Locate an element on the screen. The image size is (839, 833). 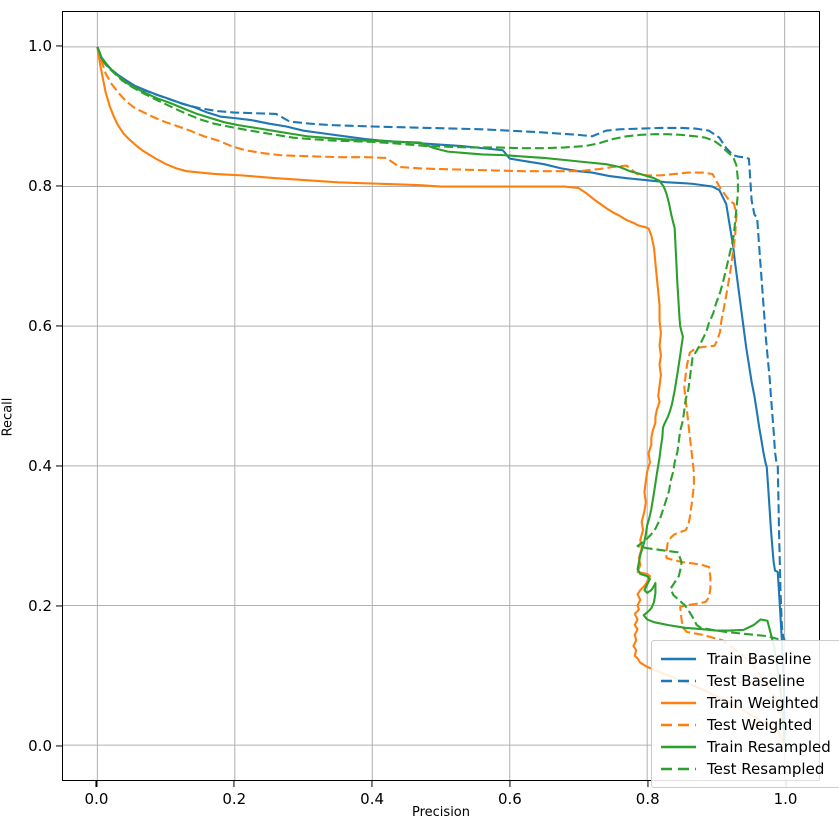
legend-item: Test Weighted is located at coordinates (745, 725).